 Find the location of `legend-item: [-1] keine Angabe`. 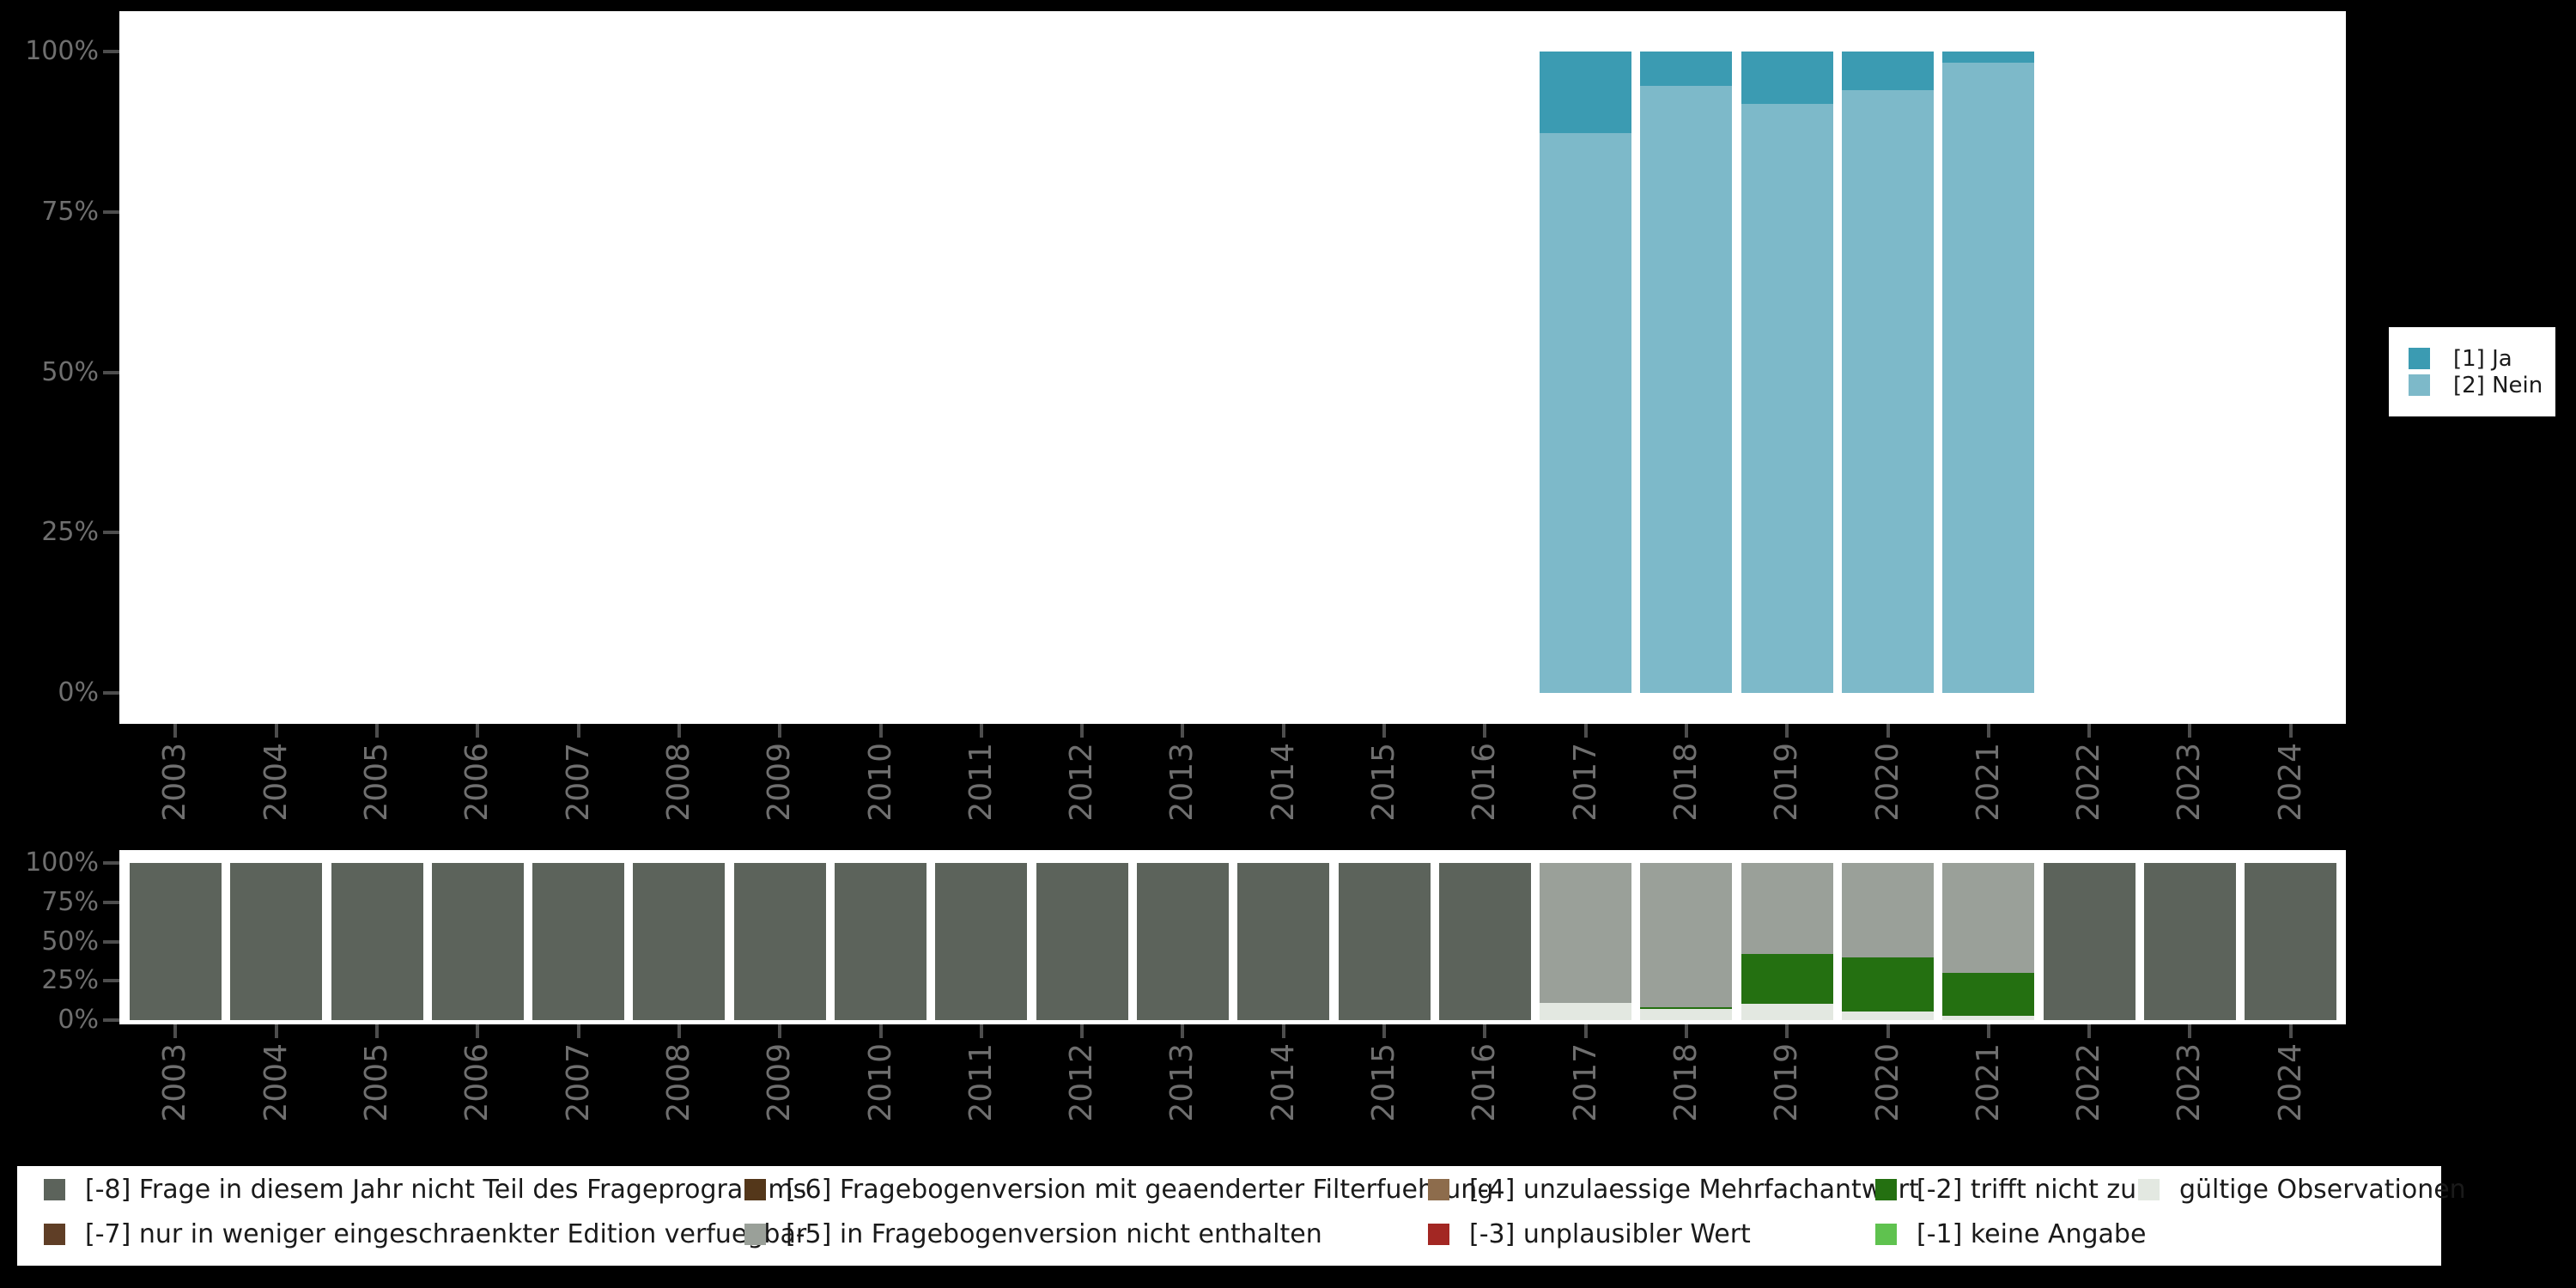

legend-item: [-1] keine Angabe is located at coordinates (2218, 1234).